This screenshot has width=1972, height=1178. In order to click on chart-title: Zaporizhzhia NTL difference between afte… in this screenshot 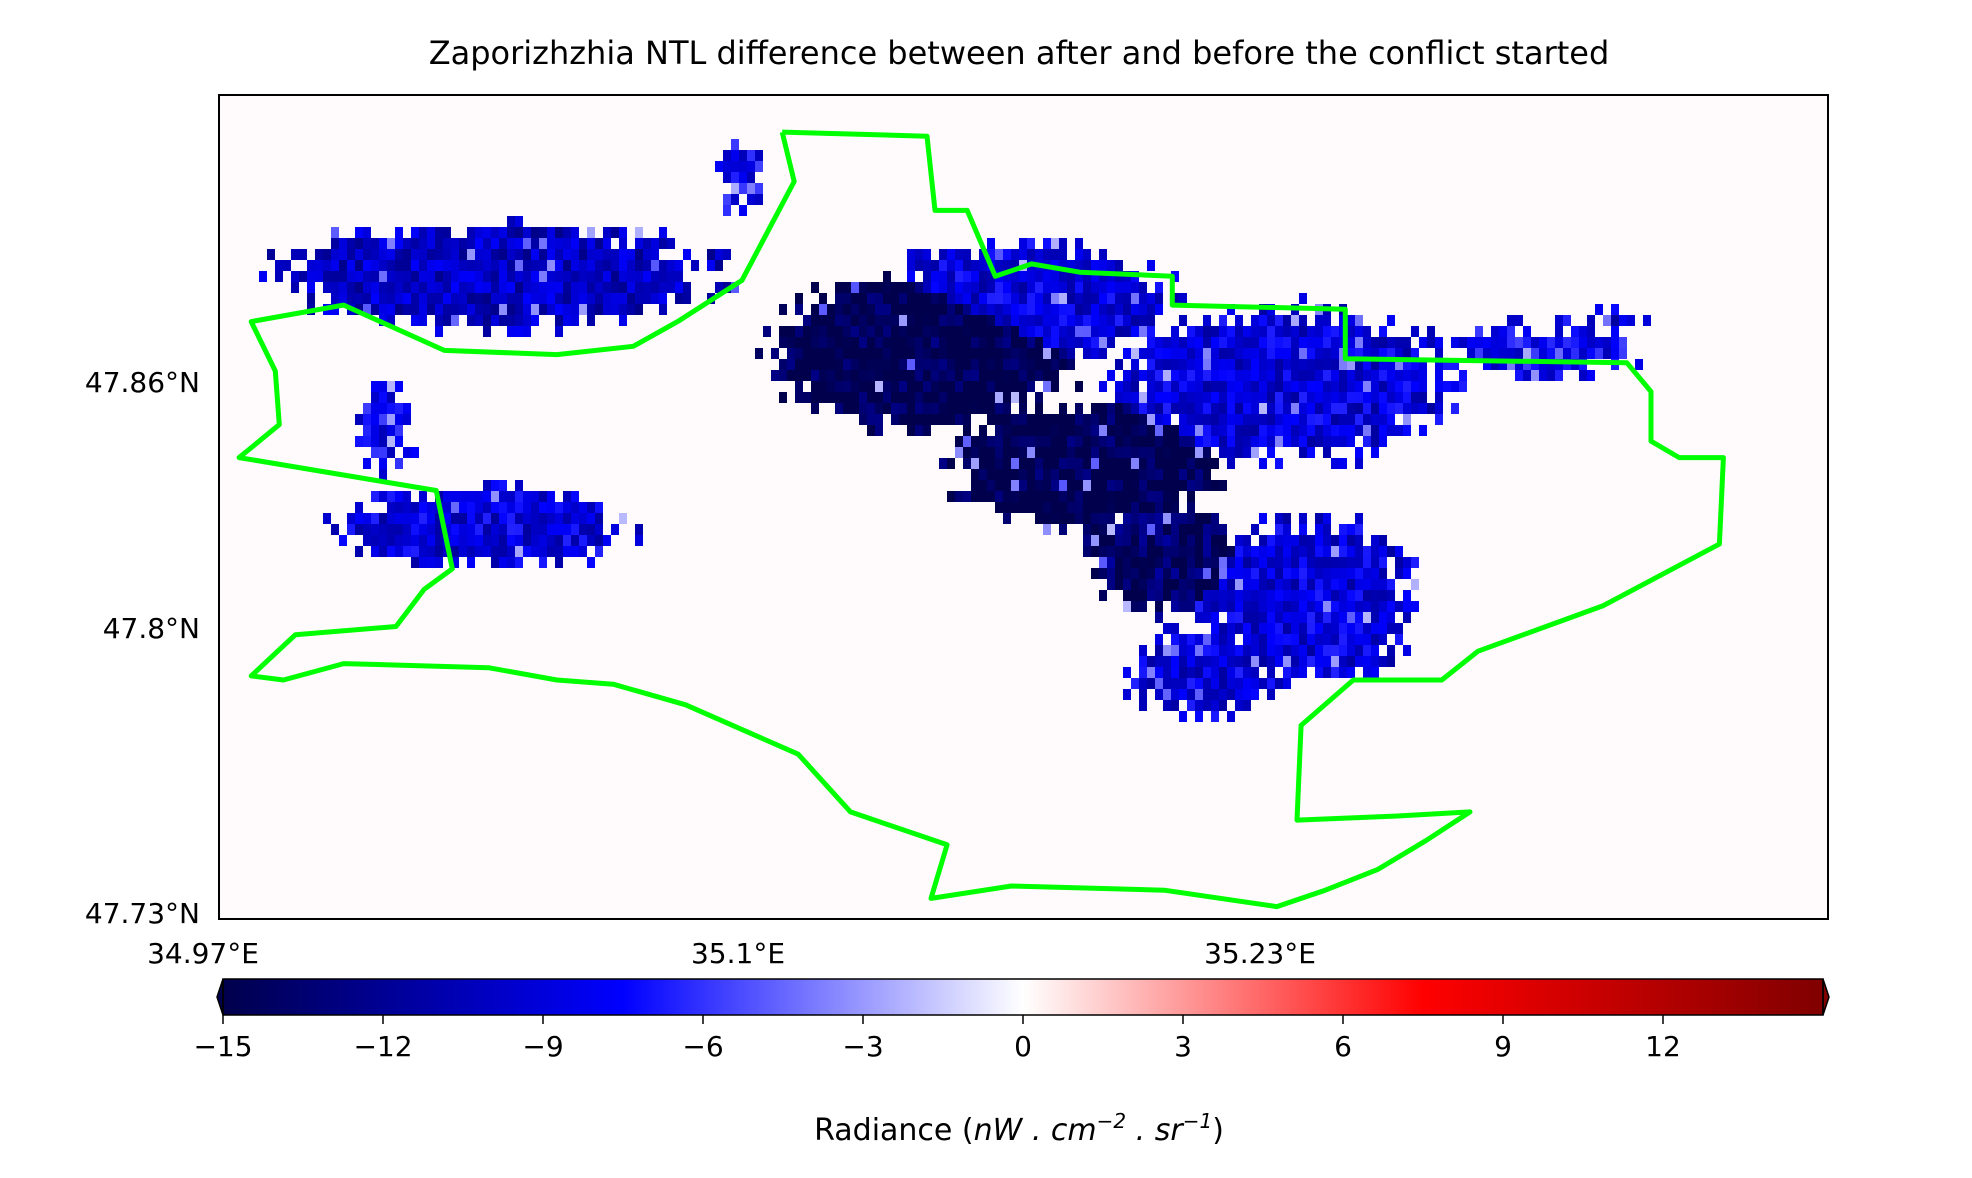, I will do `click(1019, 53)`.